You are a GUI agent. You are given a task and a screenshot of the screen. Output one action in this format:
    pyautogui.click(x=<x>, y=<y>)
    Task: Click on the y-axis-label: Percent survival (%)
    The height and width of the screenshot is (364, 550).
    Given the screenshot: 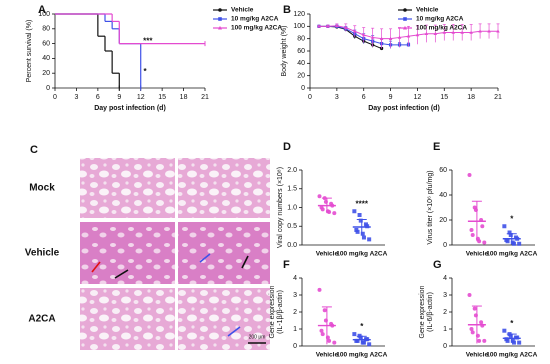 What is the action you would take?
    pyautogui.click(x=29, y=51)
    